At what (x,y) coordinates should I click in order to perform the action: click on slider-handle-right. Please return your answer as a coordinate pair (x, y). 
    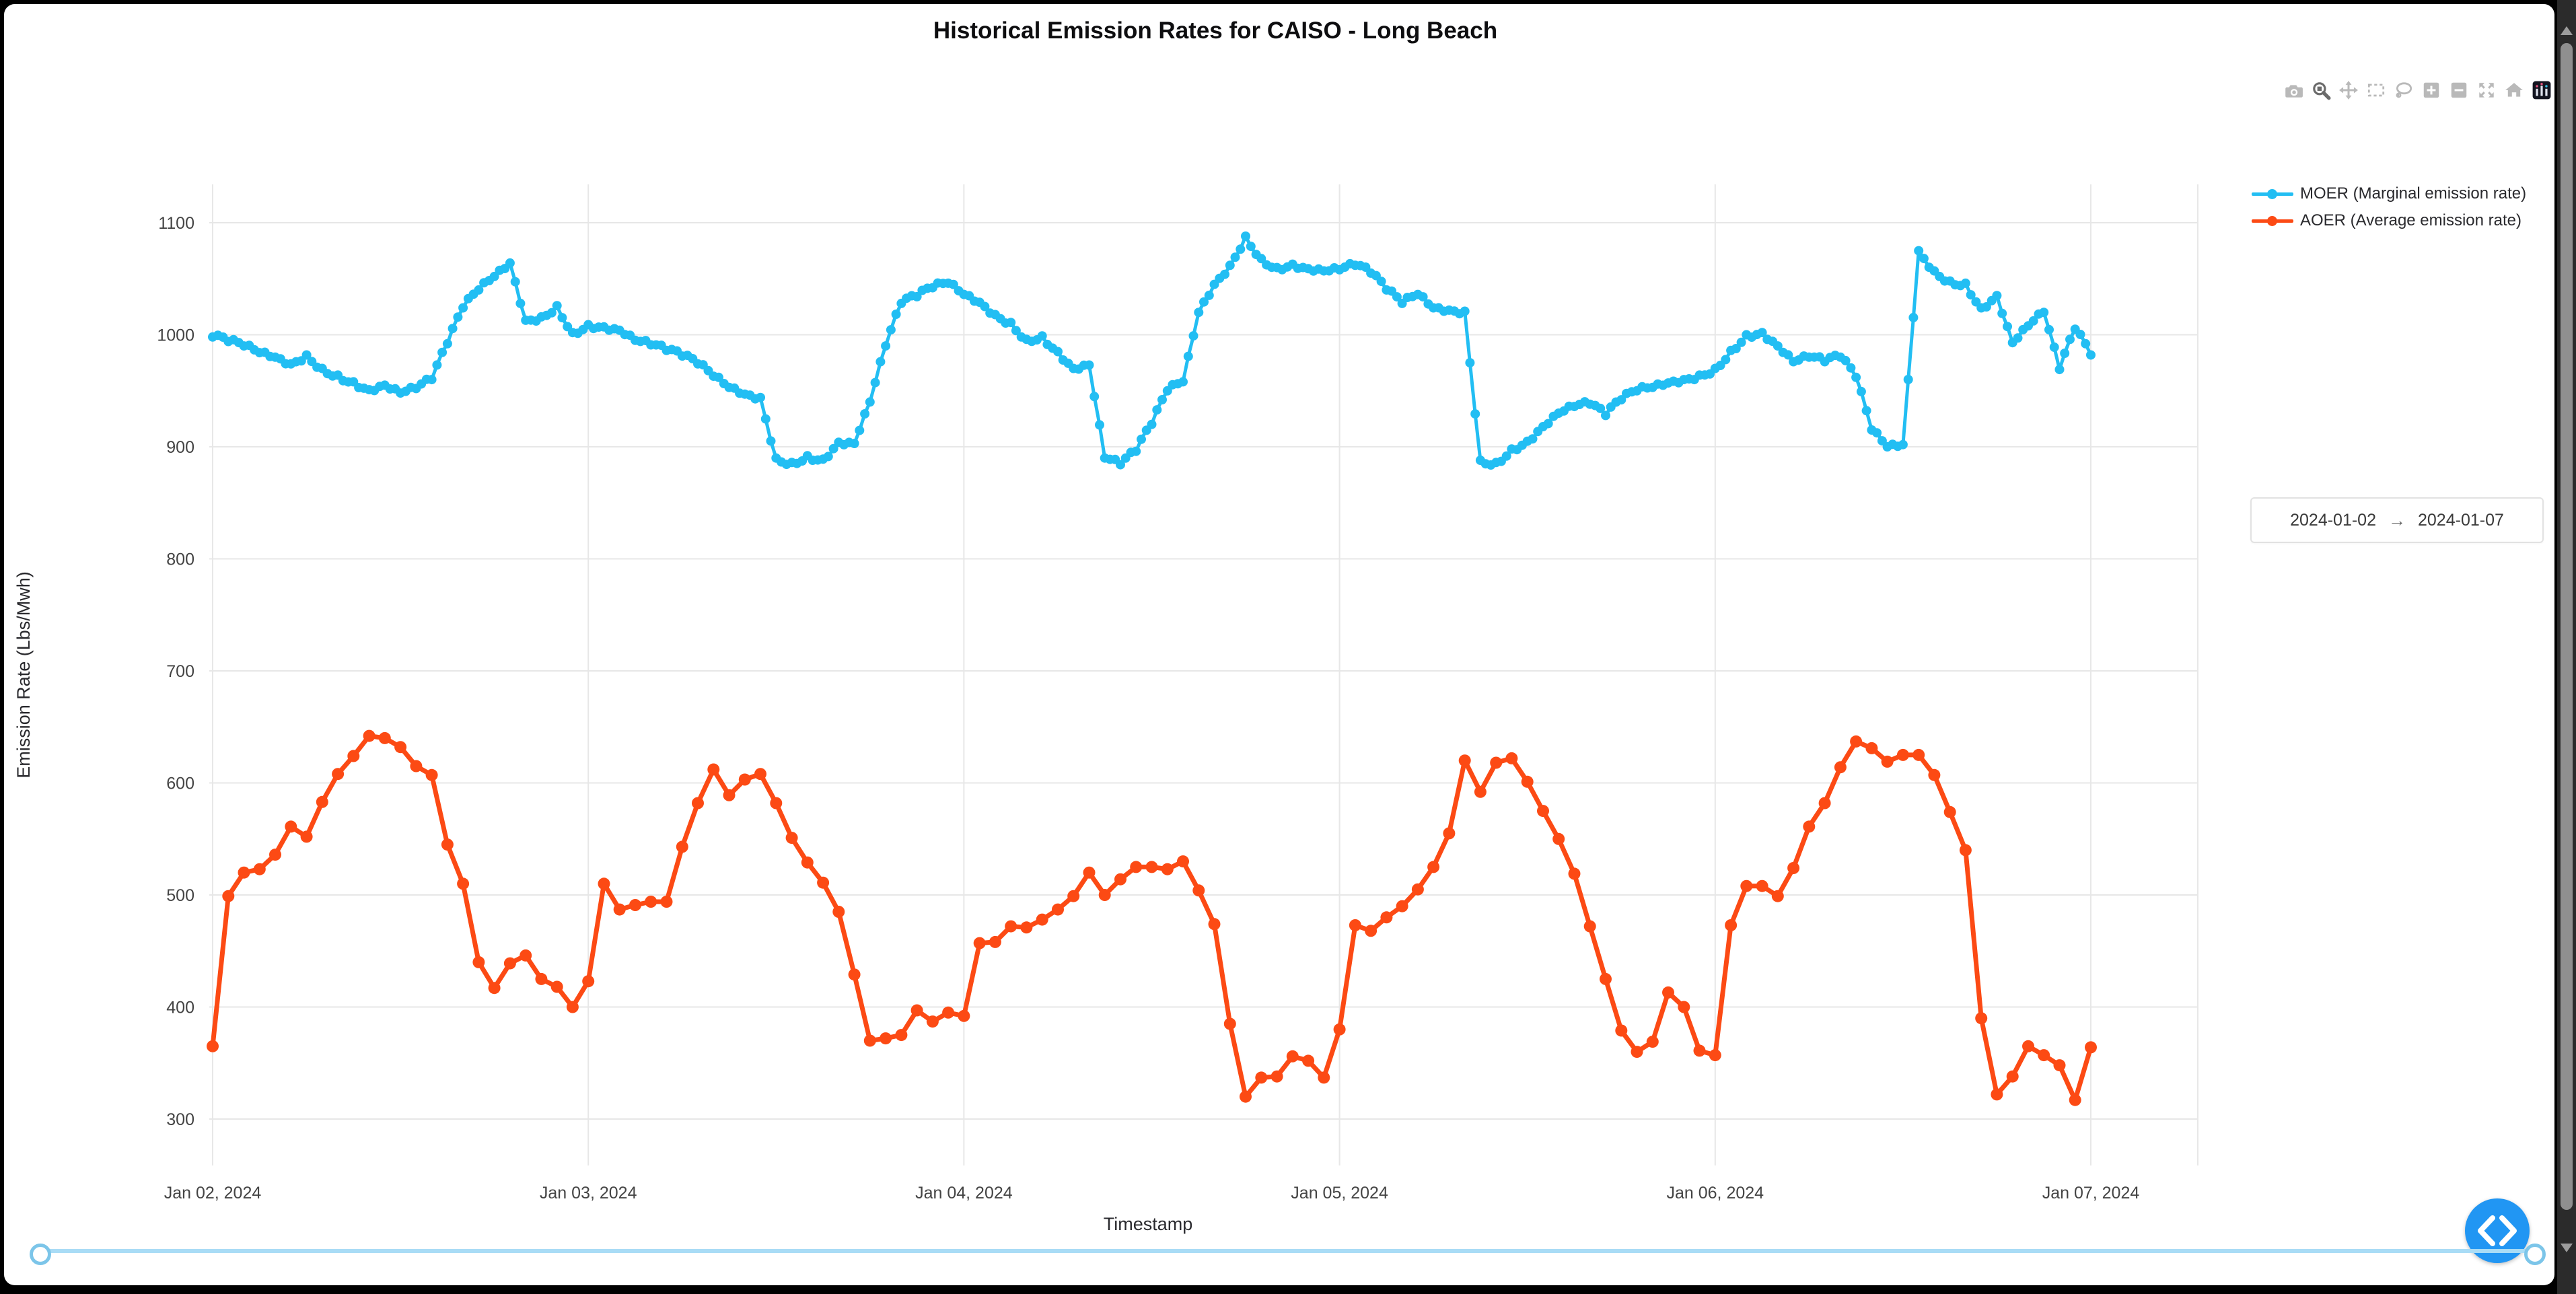
    Looking at the image, I should click on (2535, 1254).